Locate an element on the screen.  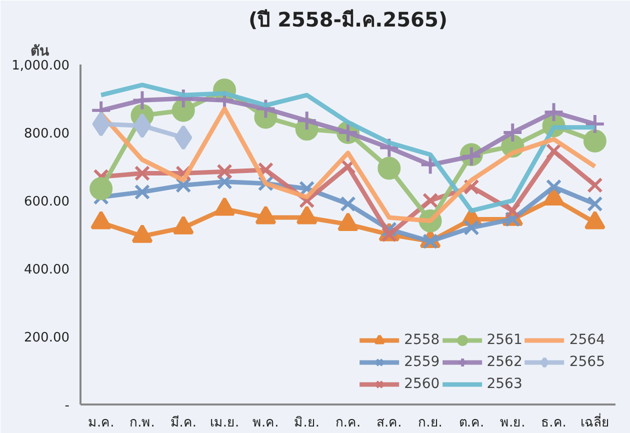
y-tick-label: 1,000.00 is located at coordinates (41, 66).